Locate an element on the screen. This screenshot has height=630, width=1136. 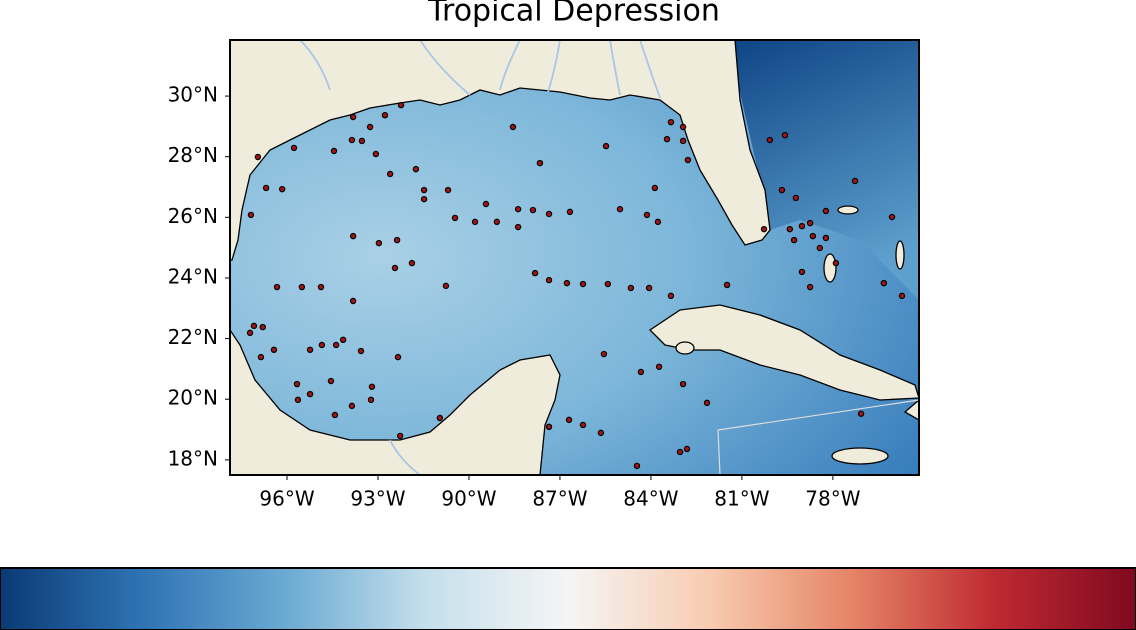
x-tick-label: 87°W is located at coordinates (559, 499).